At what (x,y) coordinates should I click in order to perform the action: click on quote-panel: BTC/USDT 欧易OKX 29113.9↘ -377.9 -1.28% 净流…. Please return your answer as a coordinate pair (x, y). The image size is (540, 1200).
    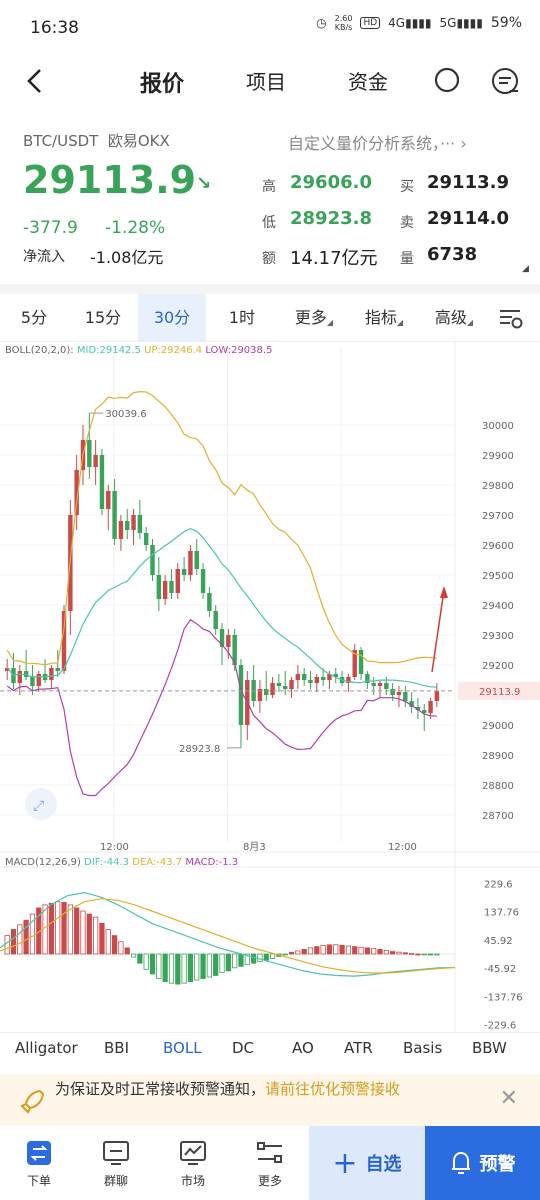
    Looking at the image, I should click on (270, 201).